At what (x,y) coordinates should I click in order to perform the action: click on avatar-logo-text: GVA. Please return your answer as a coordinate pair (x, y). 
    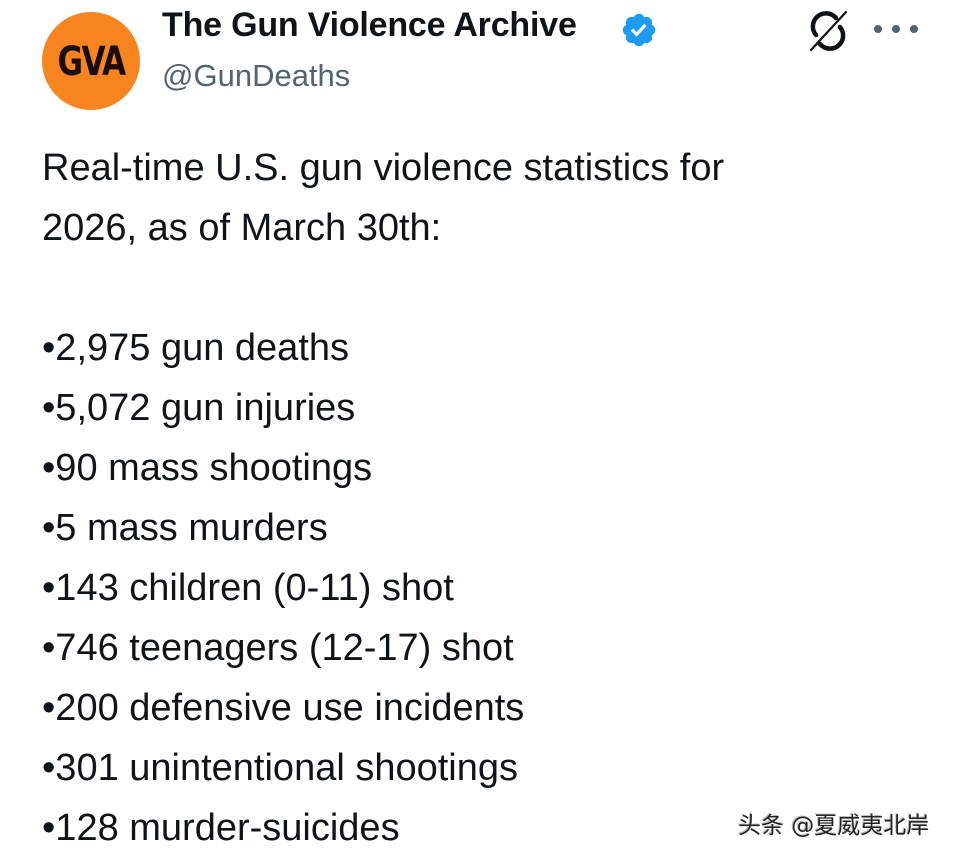
    Looking at the image, I should click on (91, 62).